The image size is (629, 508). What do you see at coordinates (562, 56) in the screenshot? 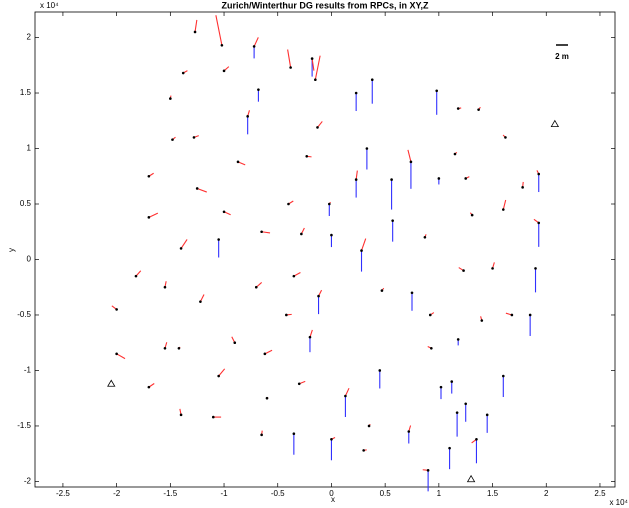
I see `scale-bar-label: 2 m` at bounding box center [562, 56].